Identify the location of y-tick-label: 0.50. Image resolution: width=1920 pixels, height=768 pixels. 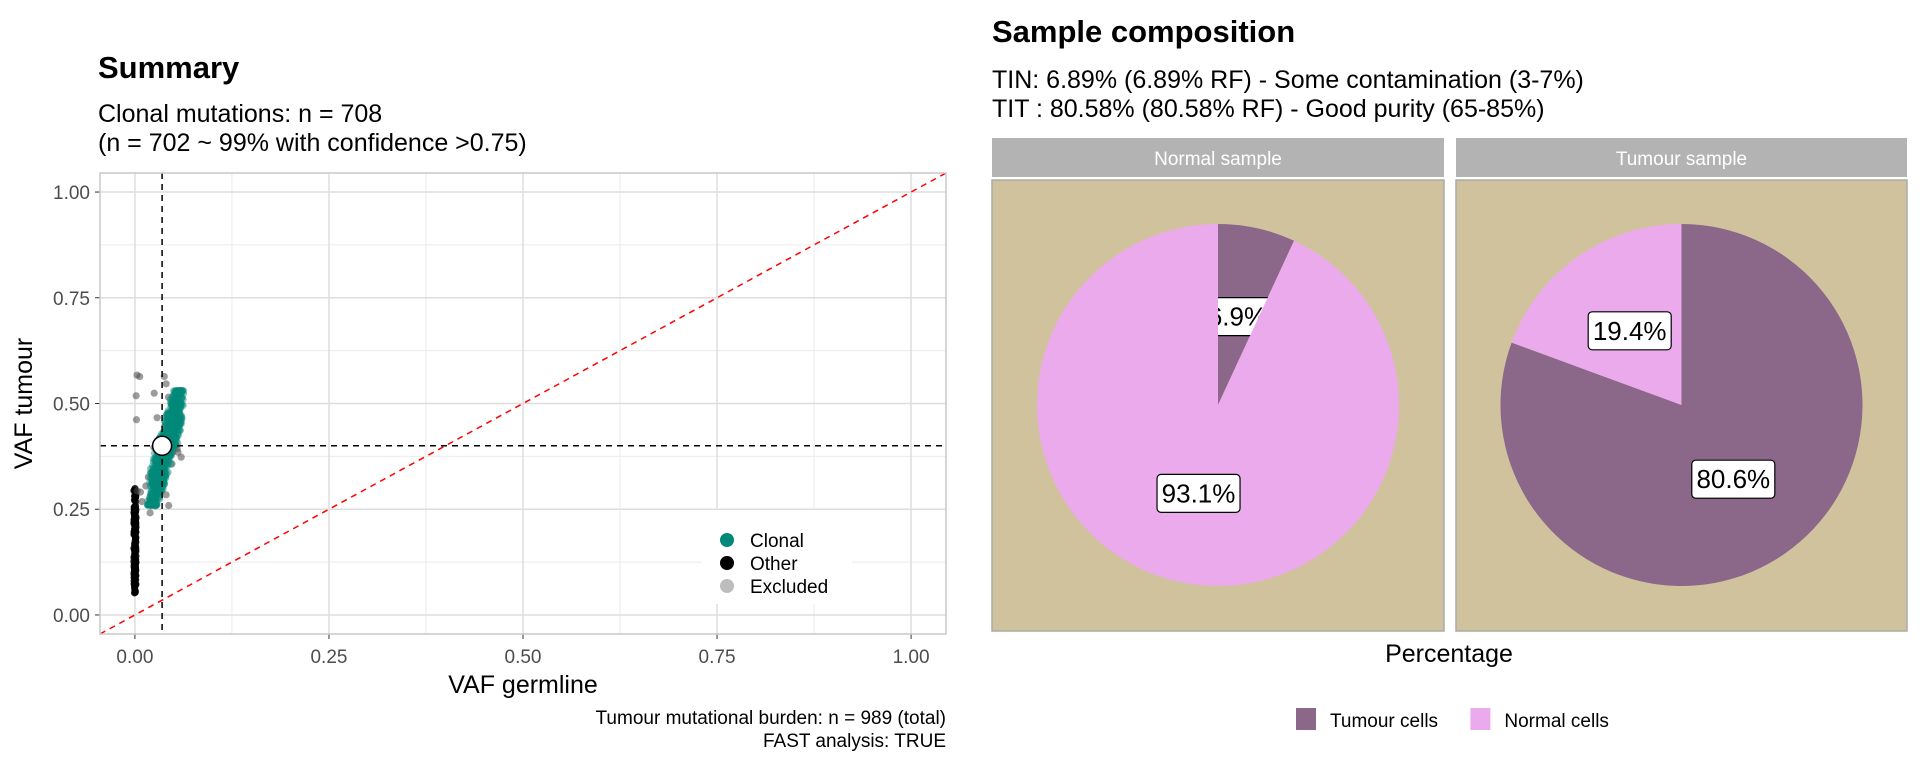
(71, 405).